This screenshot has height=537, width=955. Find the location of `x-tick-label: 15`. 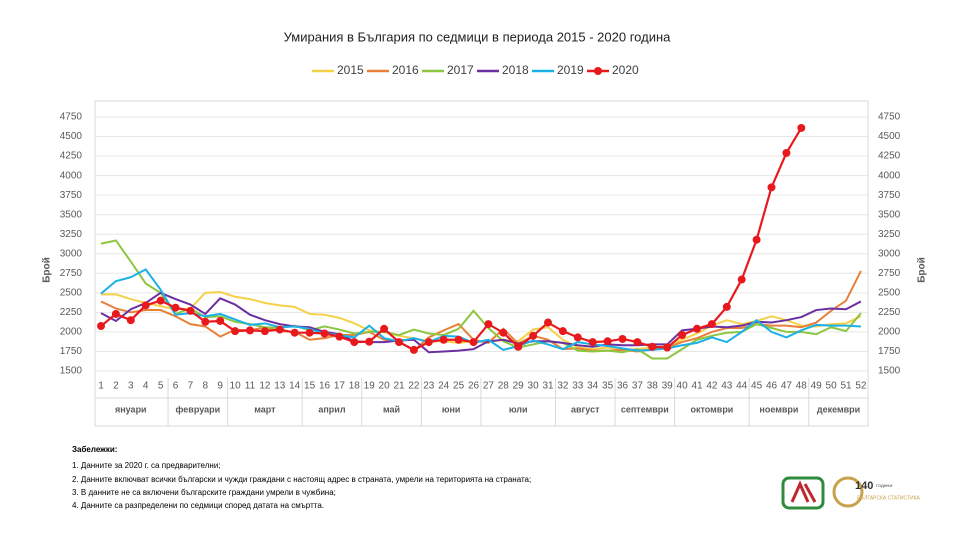

x-tick-label: 15 is located at coordinates (310, 386).